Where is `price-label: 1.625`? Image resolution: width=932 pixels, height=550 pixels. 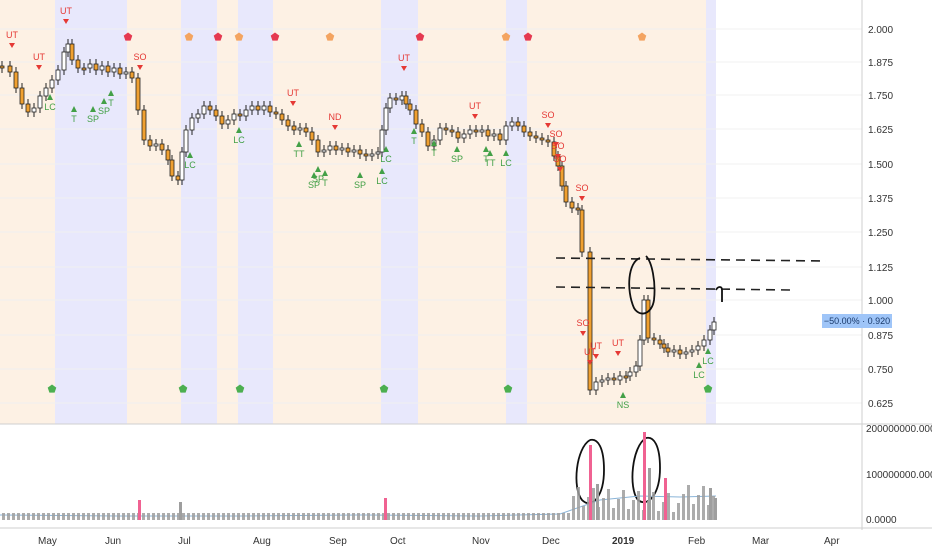 price-label: 1.625 is located at coordinates (880, 130).